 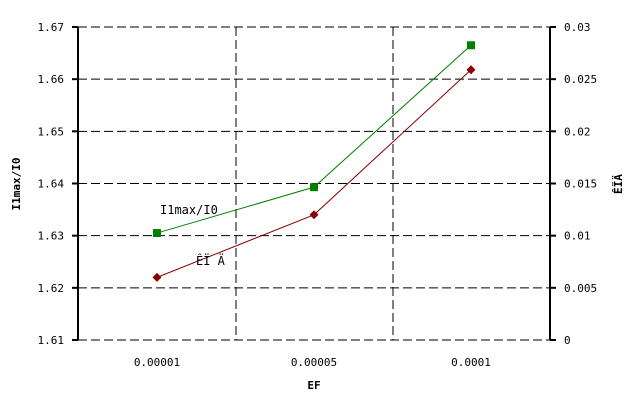 I want to click on x-axis-title: EF, so click(x=313, y=385).